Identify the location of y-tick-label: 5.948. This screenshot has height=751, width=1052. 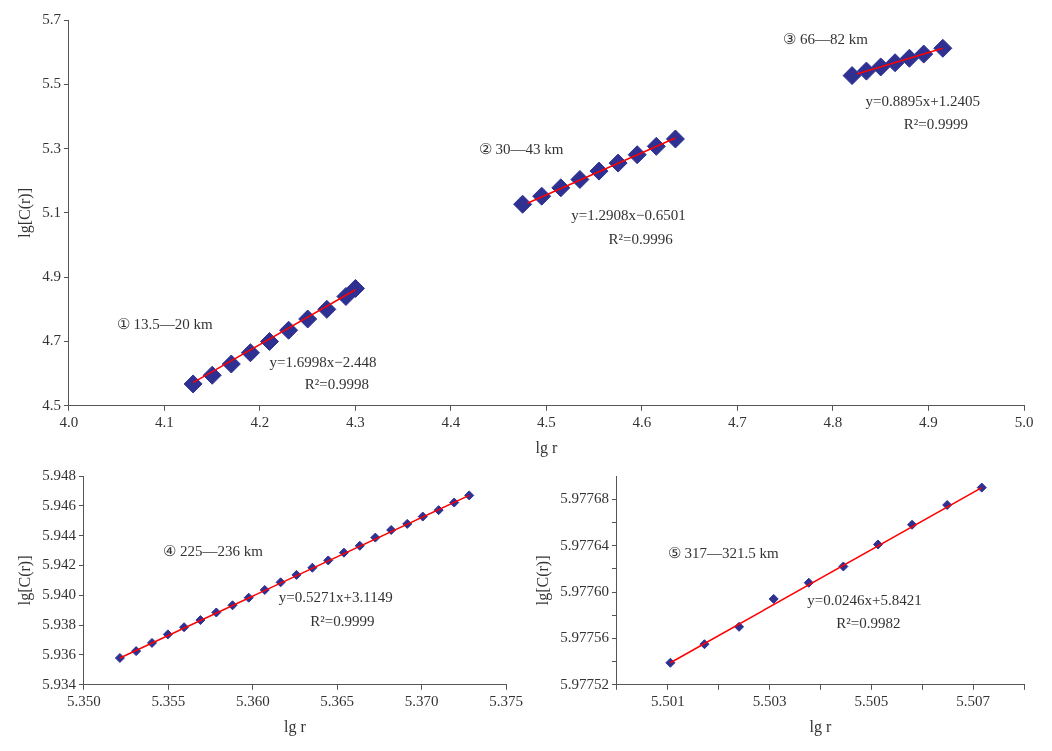
(59, 474).